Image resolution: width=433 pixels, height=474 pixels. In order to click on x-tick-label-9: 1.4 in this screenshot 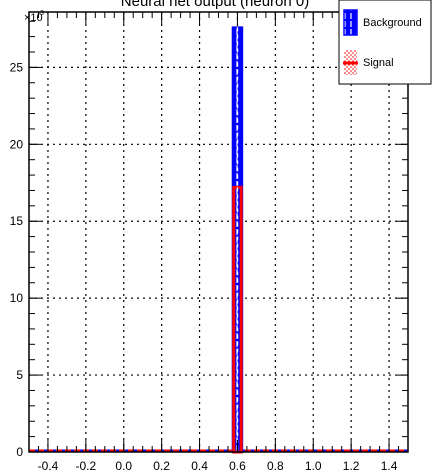, I will do `click(389, 466)`.